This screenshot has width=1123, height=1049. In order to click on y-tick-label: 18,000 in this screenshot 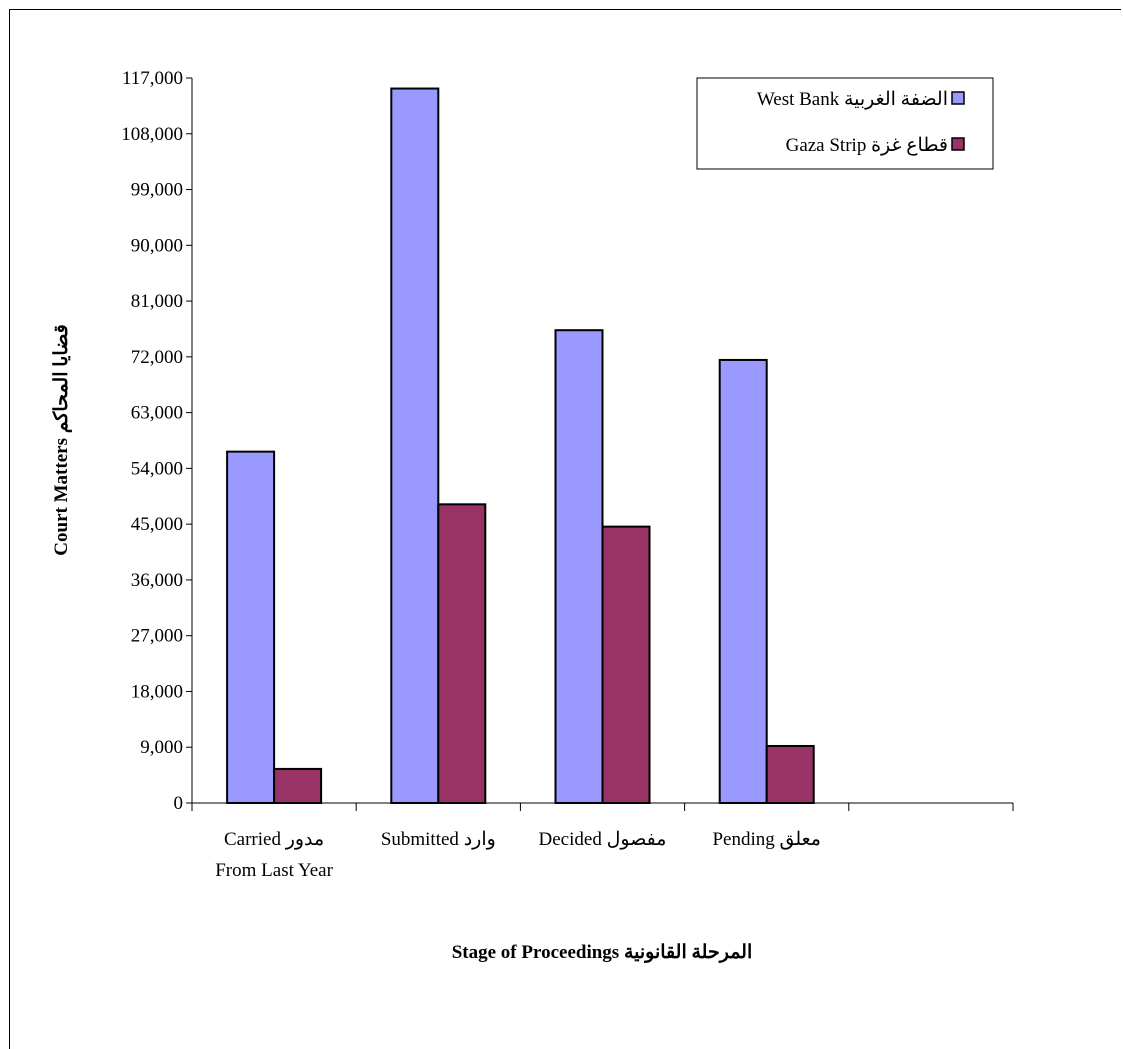, I will do `click(157, 691)`.